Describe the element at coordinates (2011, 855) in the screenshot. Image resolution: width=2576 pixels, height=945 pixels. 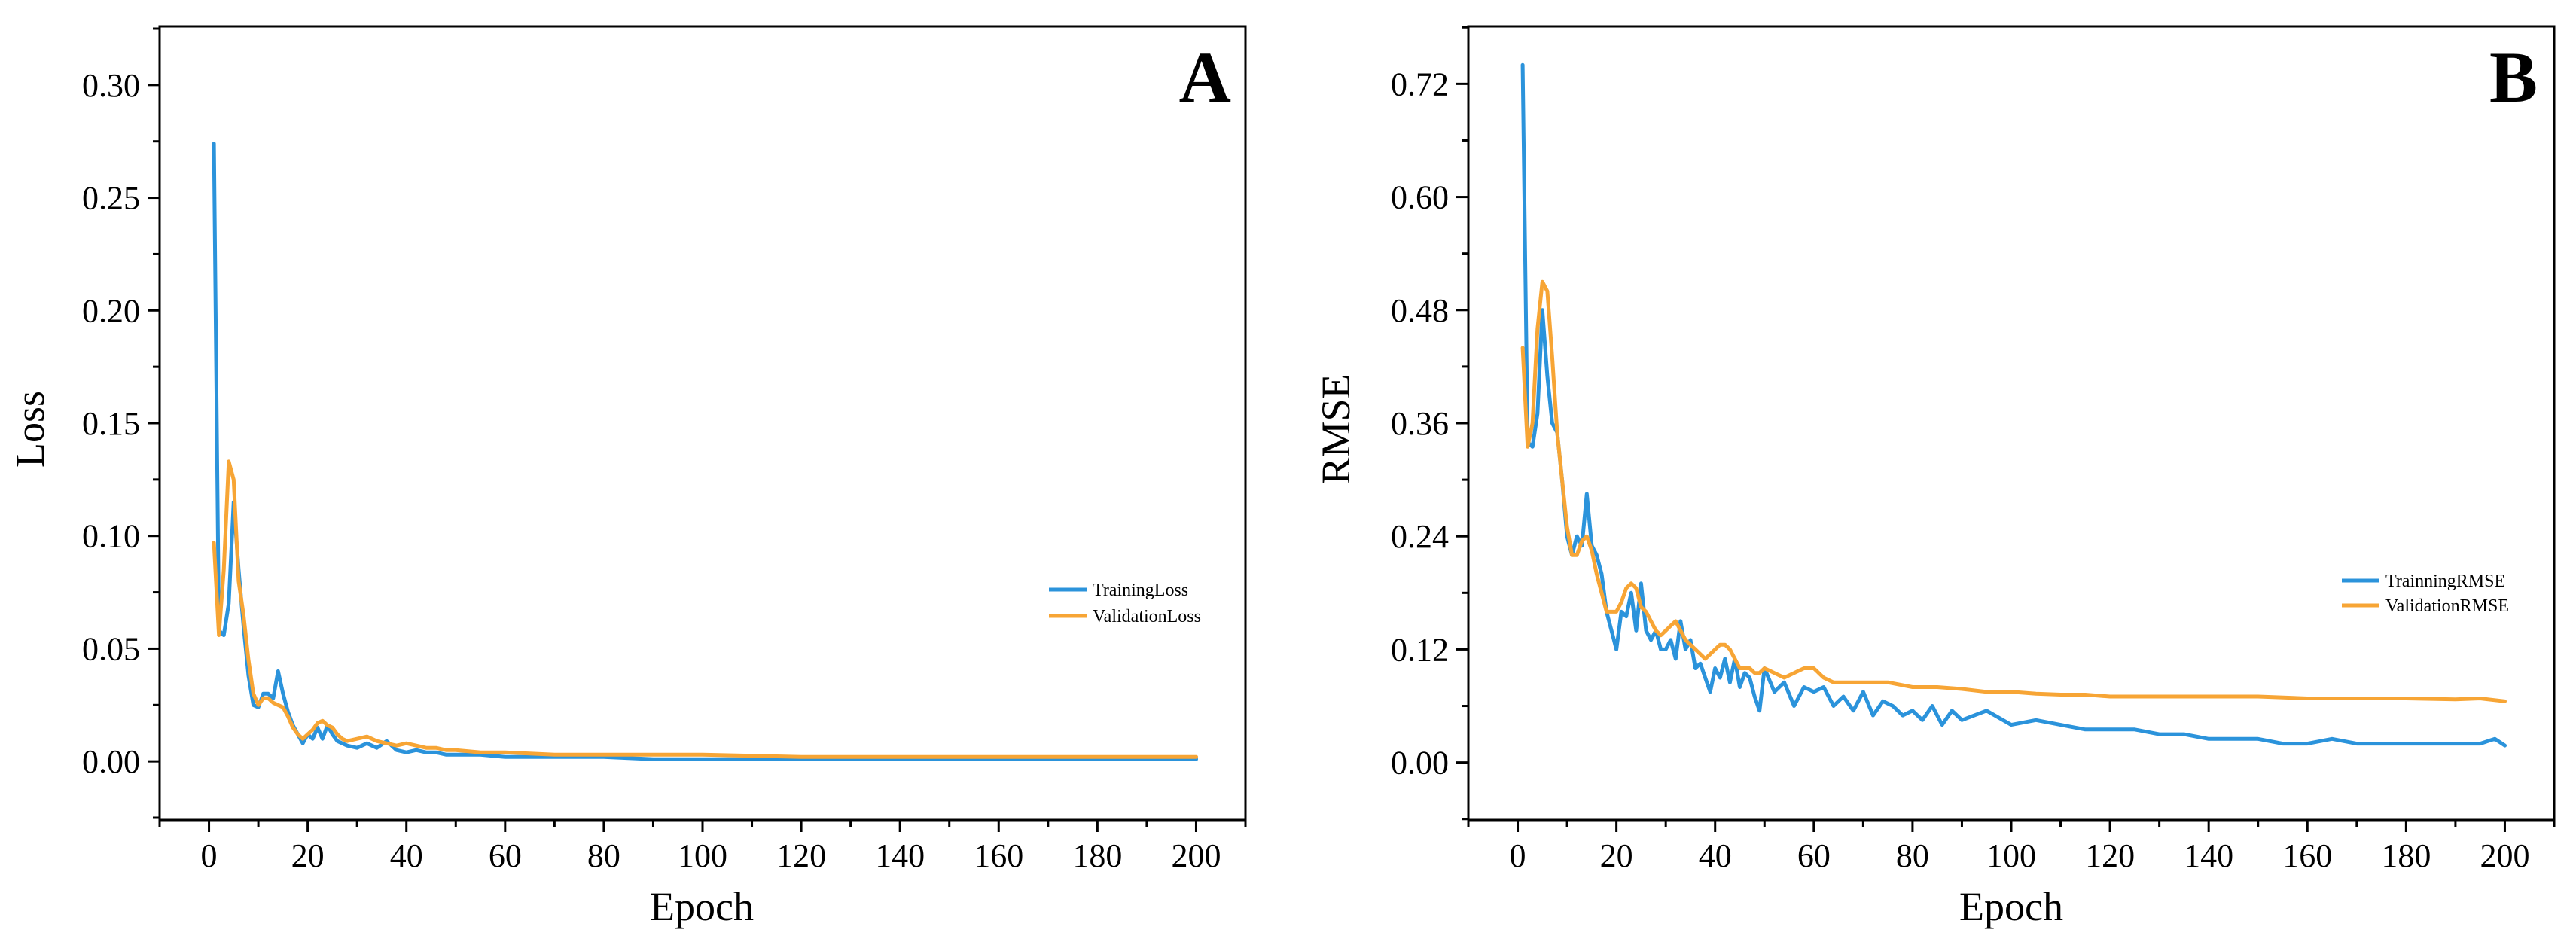
I see `panel-b-x-tick-label: 100` at that location.